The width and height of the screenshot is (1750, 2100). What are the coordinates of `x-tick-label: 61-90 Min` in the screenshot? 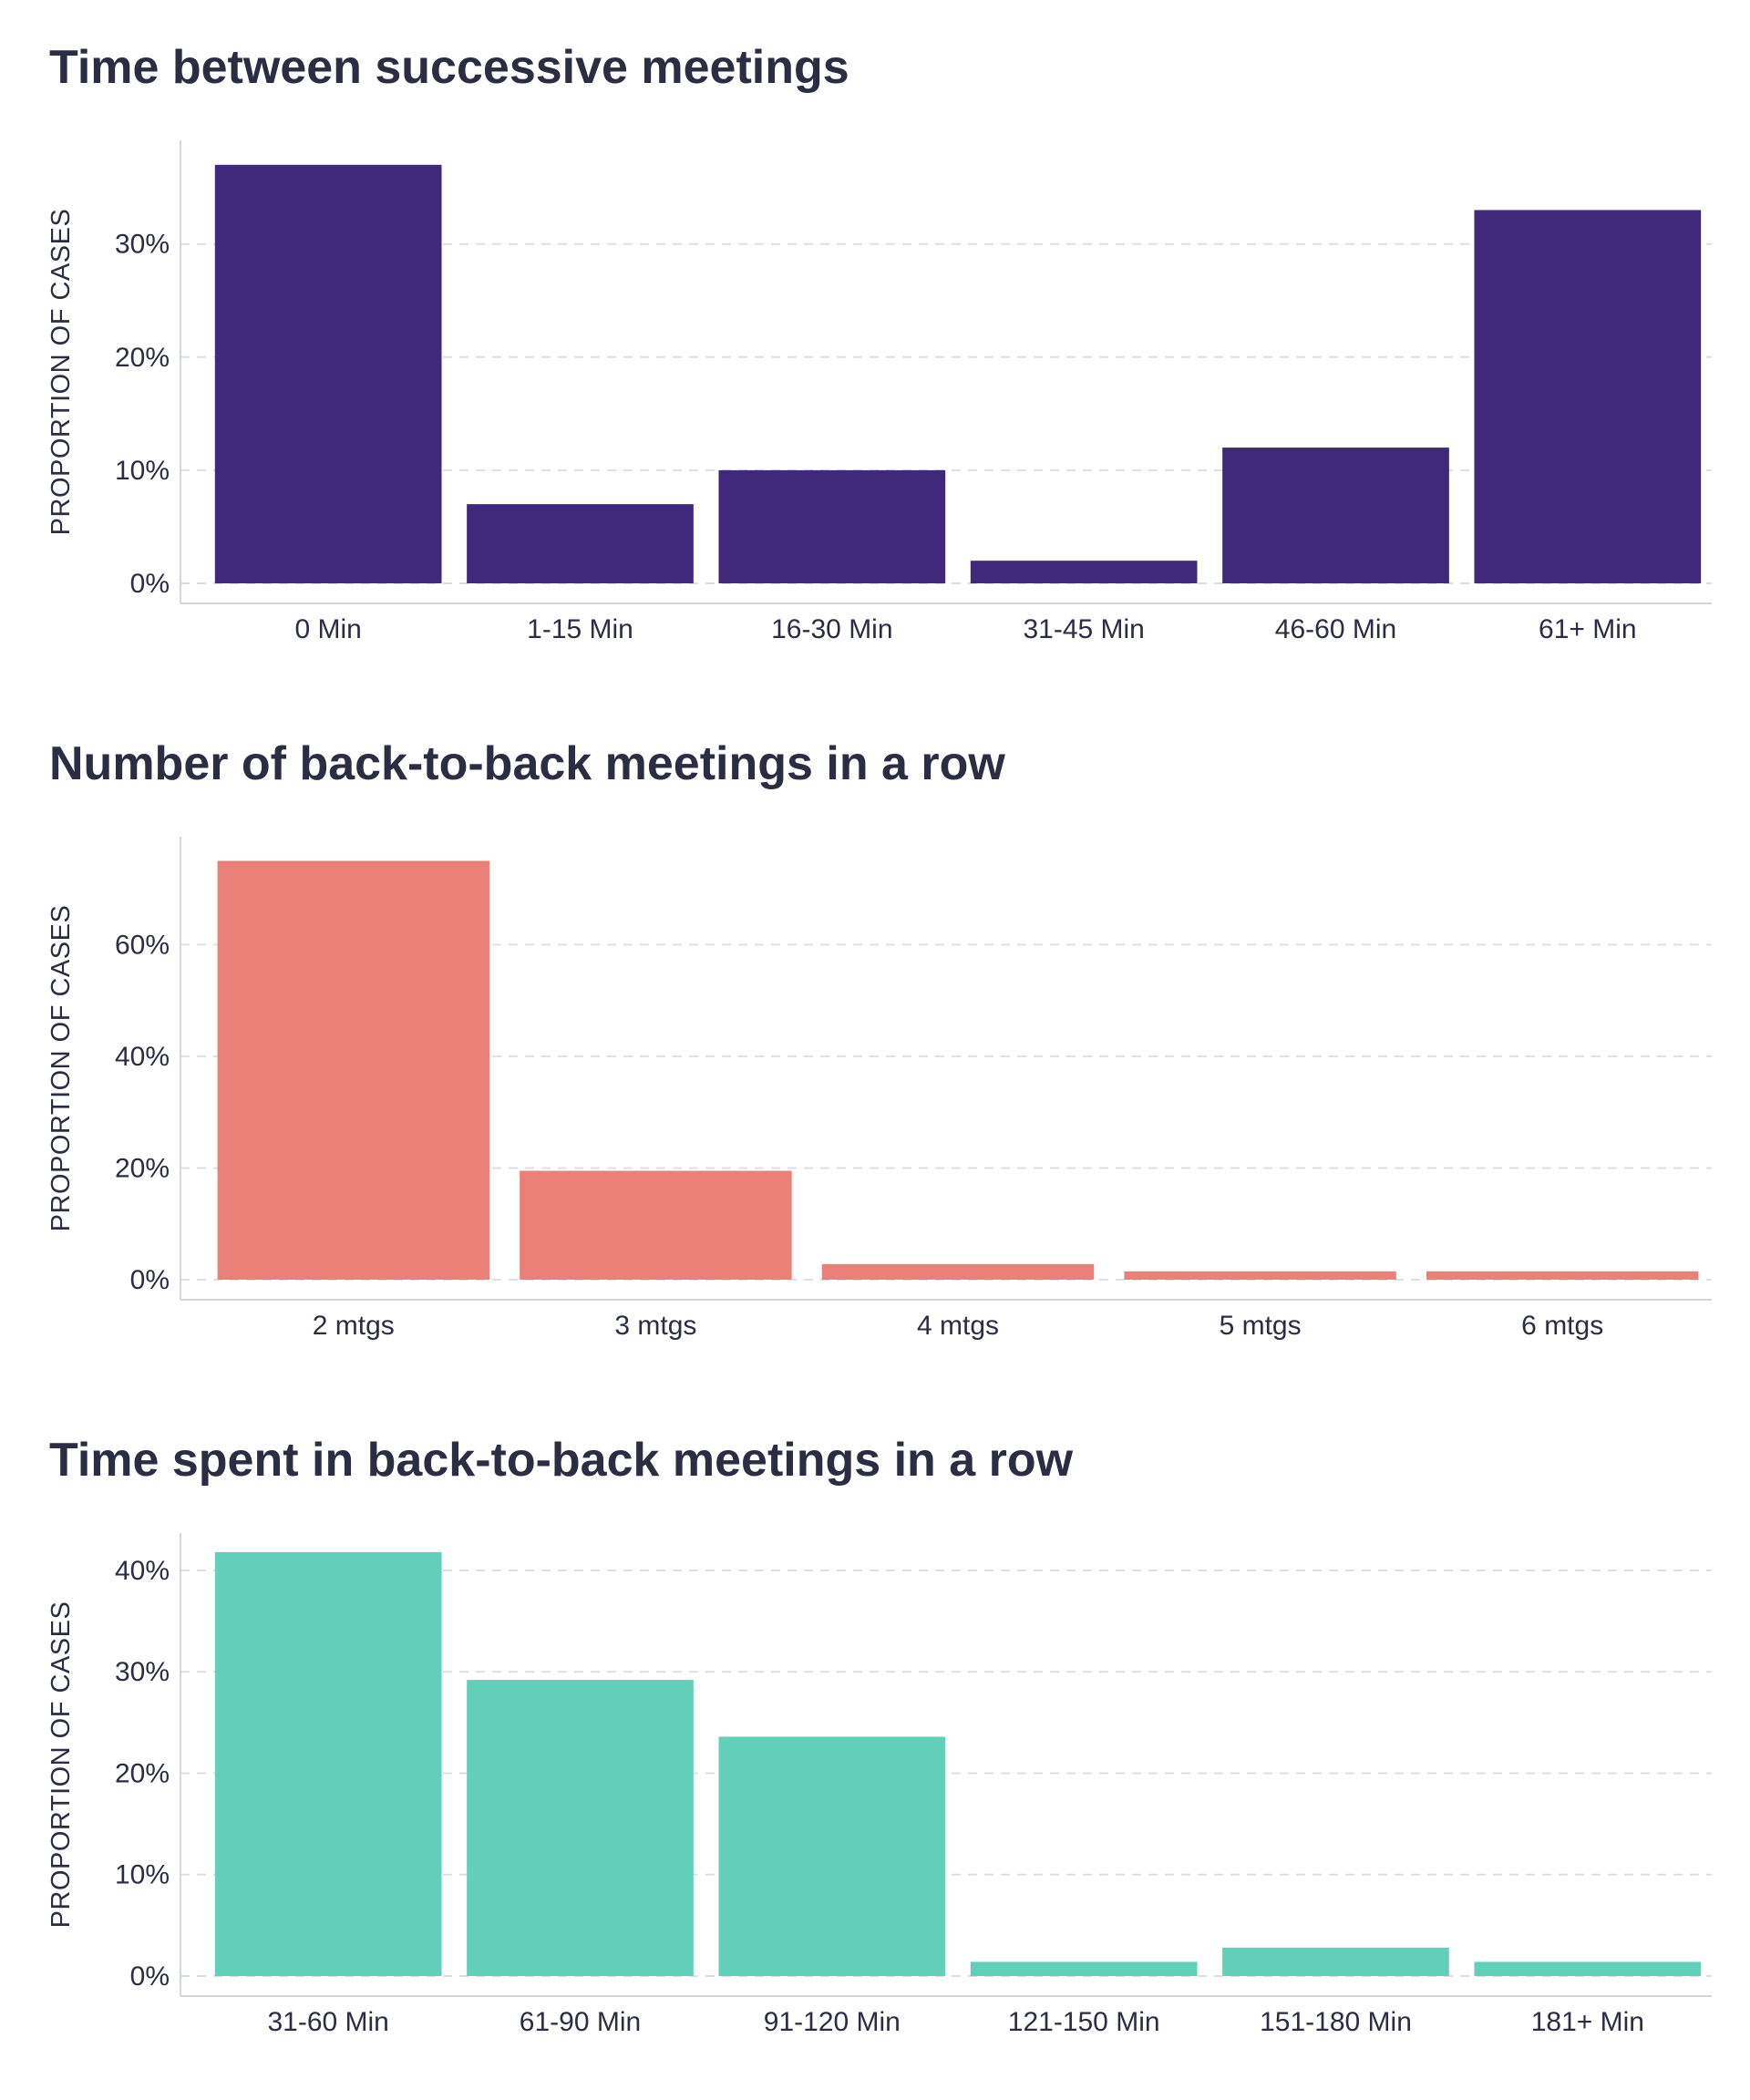 It's located at (580, 2022).